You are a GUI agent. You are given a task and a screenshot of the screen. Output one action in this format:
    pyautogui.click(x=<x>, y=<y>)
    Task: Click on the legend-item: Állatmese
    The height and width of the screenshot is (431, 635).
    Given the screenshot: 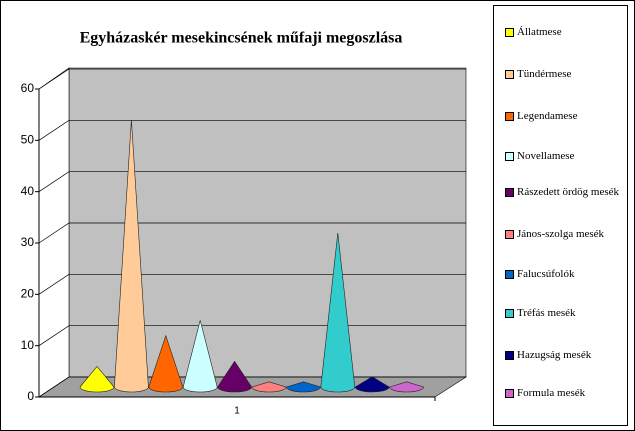 What is the action you would take?
    pyautogui.click(x=564, y=32)
    